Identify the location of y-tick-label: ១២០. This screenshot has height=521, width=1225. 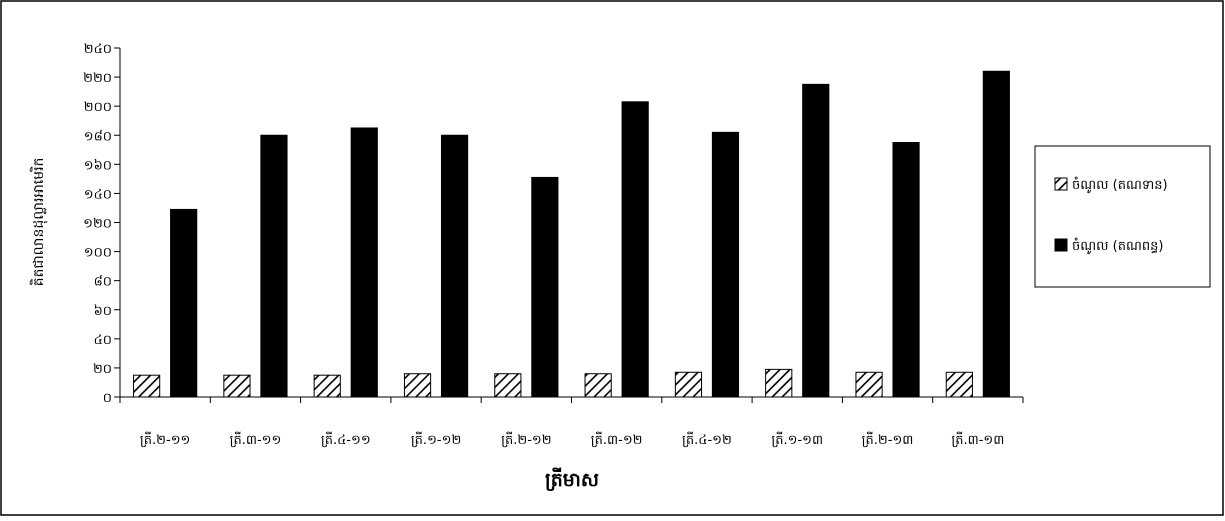
(97, 224).